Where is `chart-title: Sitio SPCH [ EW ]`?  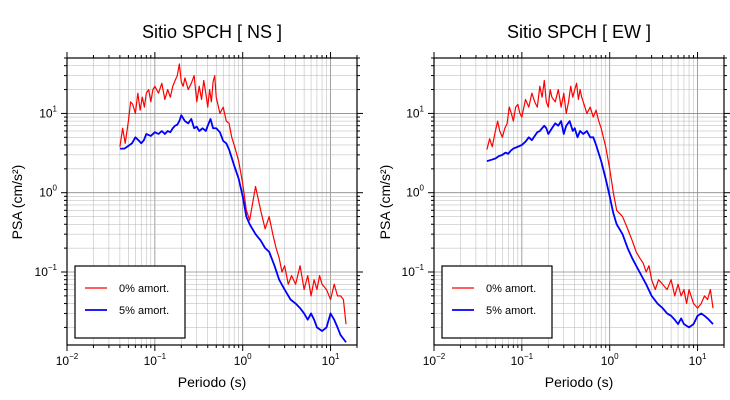 chart-title: Sitio SPCH [ EW ] is located at coordinates (579, 32).